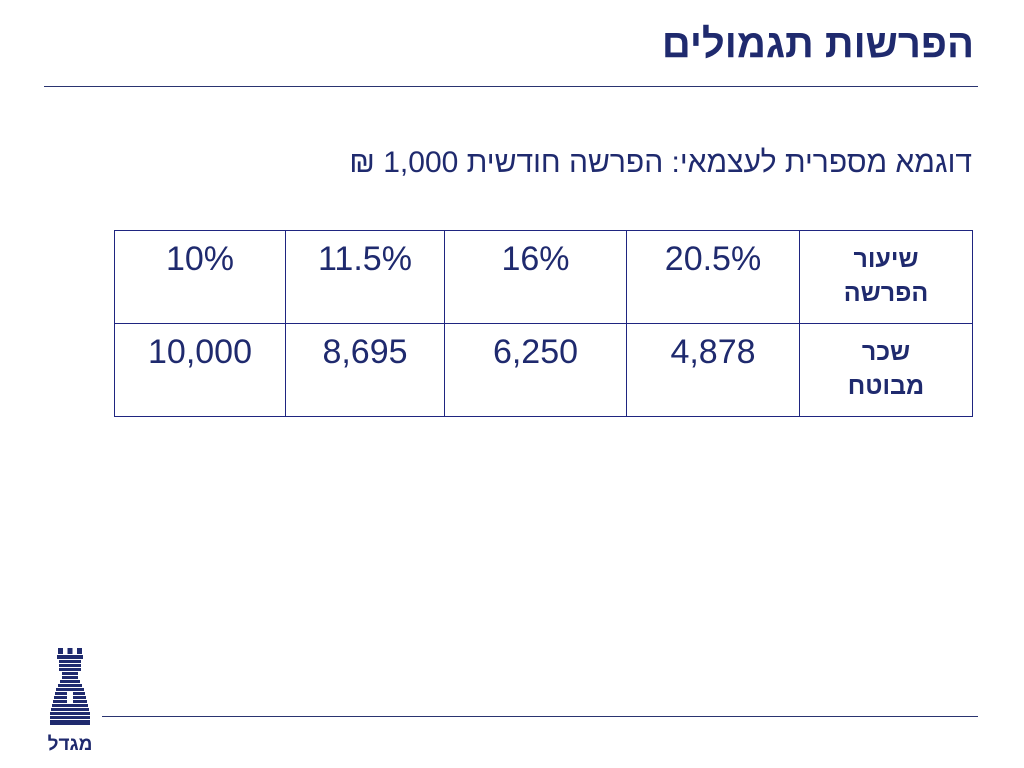 Image resolution: width=1024 pixels, height=768 pixels. Describe the element at coordinates (886, 385) in the screenshot. I see `row-header-line: מבוטח` at that location.